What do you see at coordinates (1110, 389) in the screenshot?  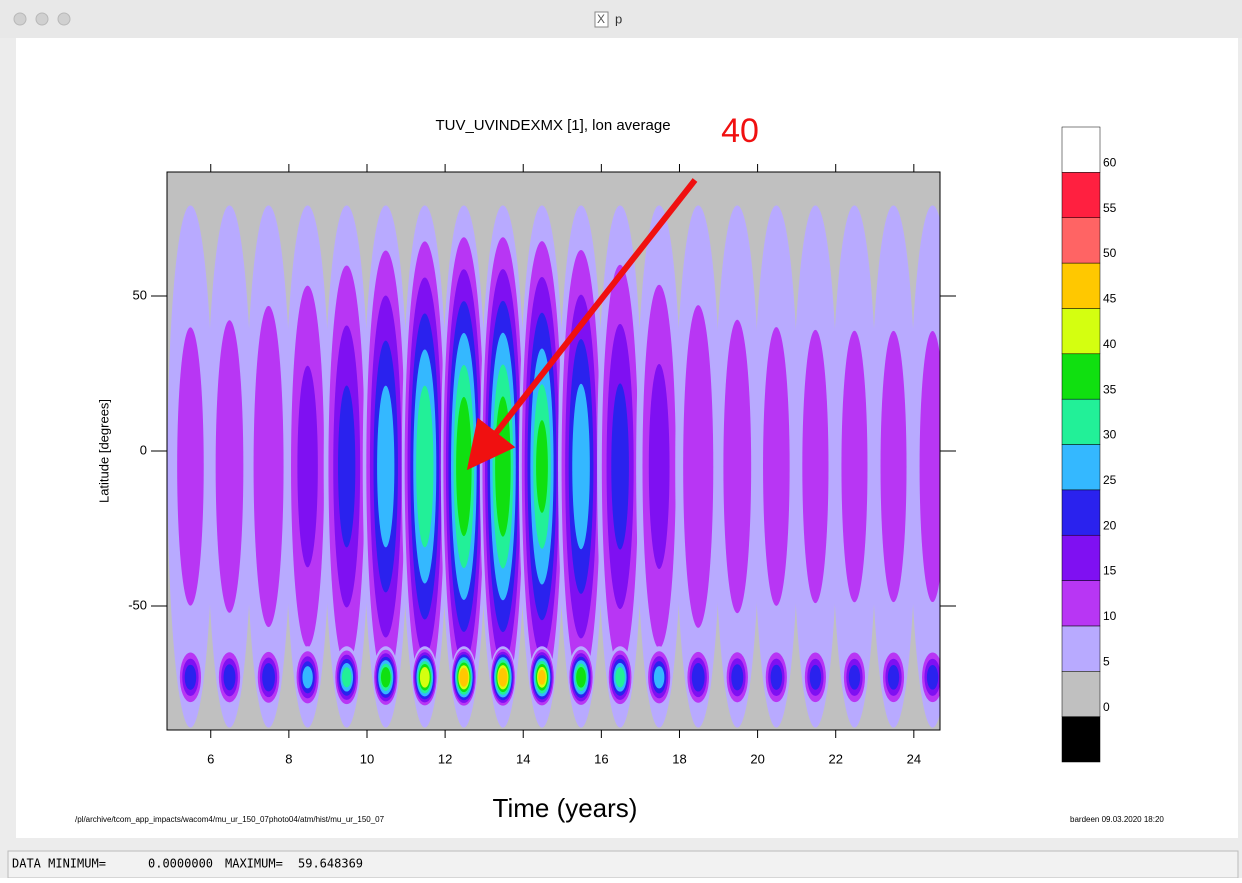 I see `colorbar-label: 35` at bounding box center [1110, 389].